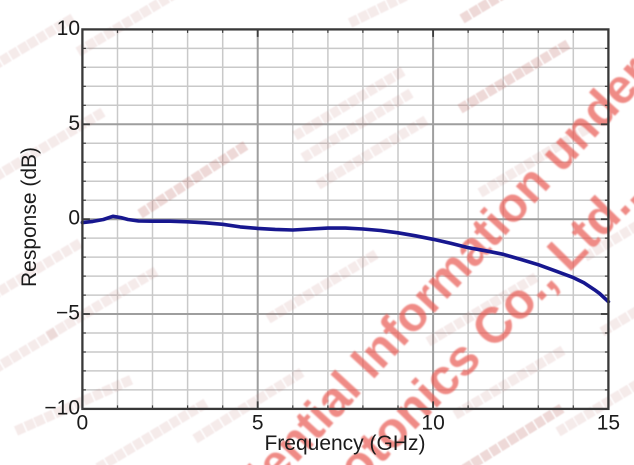  Describe the element at coordinates (344, 443) in the screenshot. I see `svg-text: Frequency (GHz)` at that location.